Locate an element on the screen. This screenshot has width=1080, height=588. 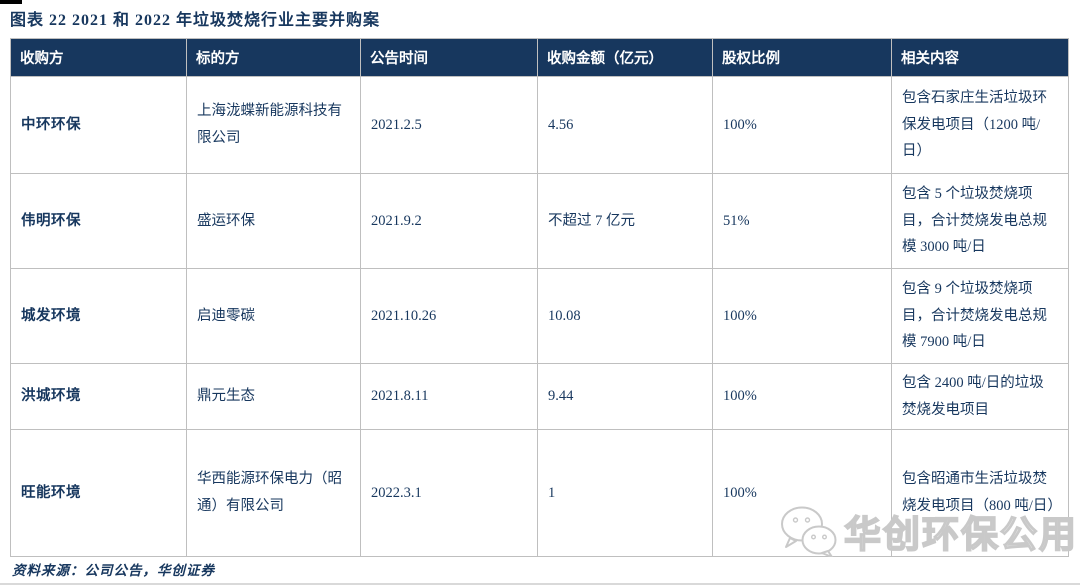
cell-content: 包含 2400 吨/日的垃圾焚烧发电项目 is located at coordinates (980, 396).